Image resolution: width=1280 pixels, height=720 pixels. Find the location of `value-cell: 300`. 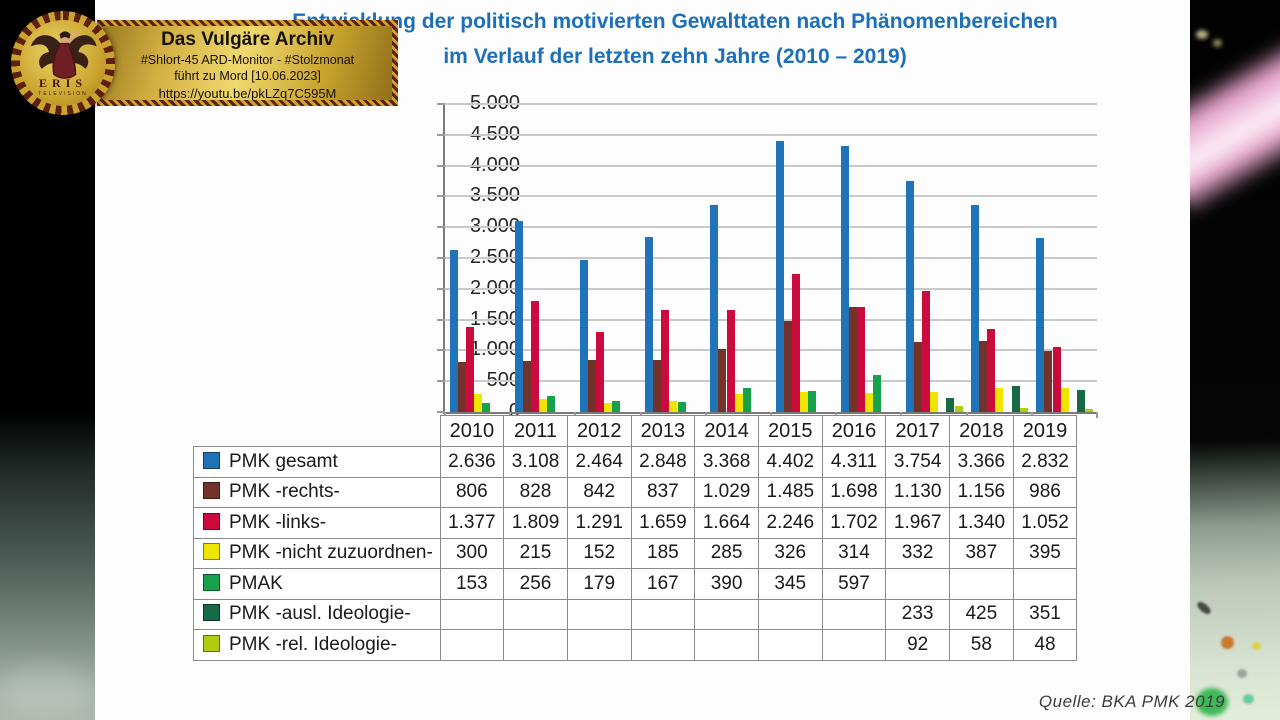

value-cell: 300 is located at coordinates (472, 553).